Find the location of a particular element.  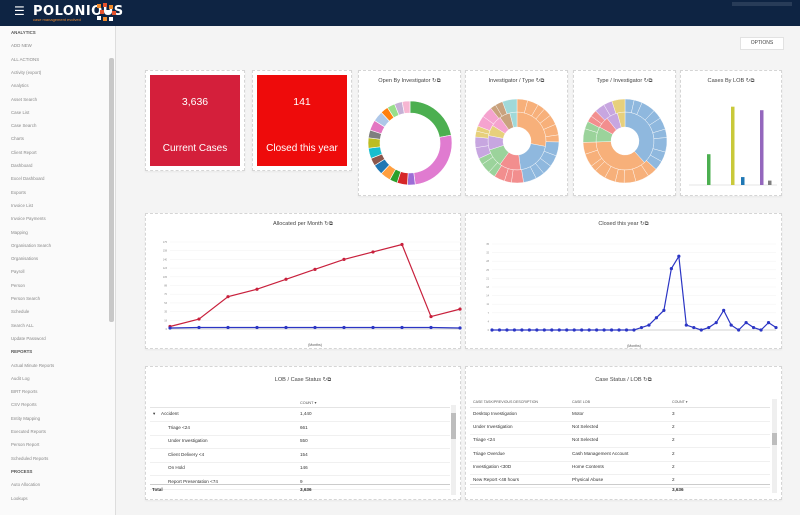

sidebar-item: Lookups is located at coordinates (19, 498).